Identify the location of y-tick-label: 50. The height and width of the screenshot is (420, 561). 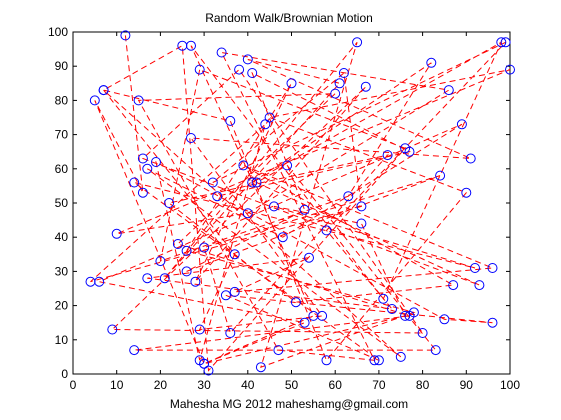
(62, 203).